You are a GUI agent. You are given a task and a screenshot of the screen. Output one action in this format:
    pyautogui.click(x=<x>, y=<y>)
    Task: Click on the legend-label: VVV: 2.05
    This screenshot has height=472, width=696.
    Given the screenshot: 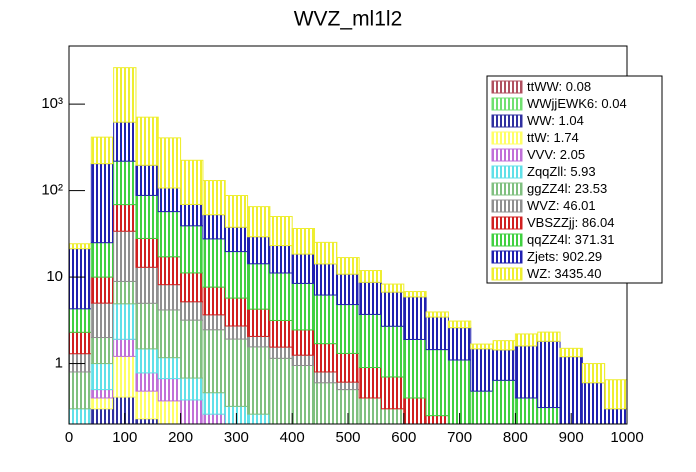 What is the action you would take?
    pyautogui.click(x=556, y=154)
    